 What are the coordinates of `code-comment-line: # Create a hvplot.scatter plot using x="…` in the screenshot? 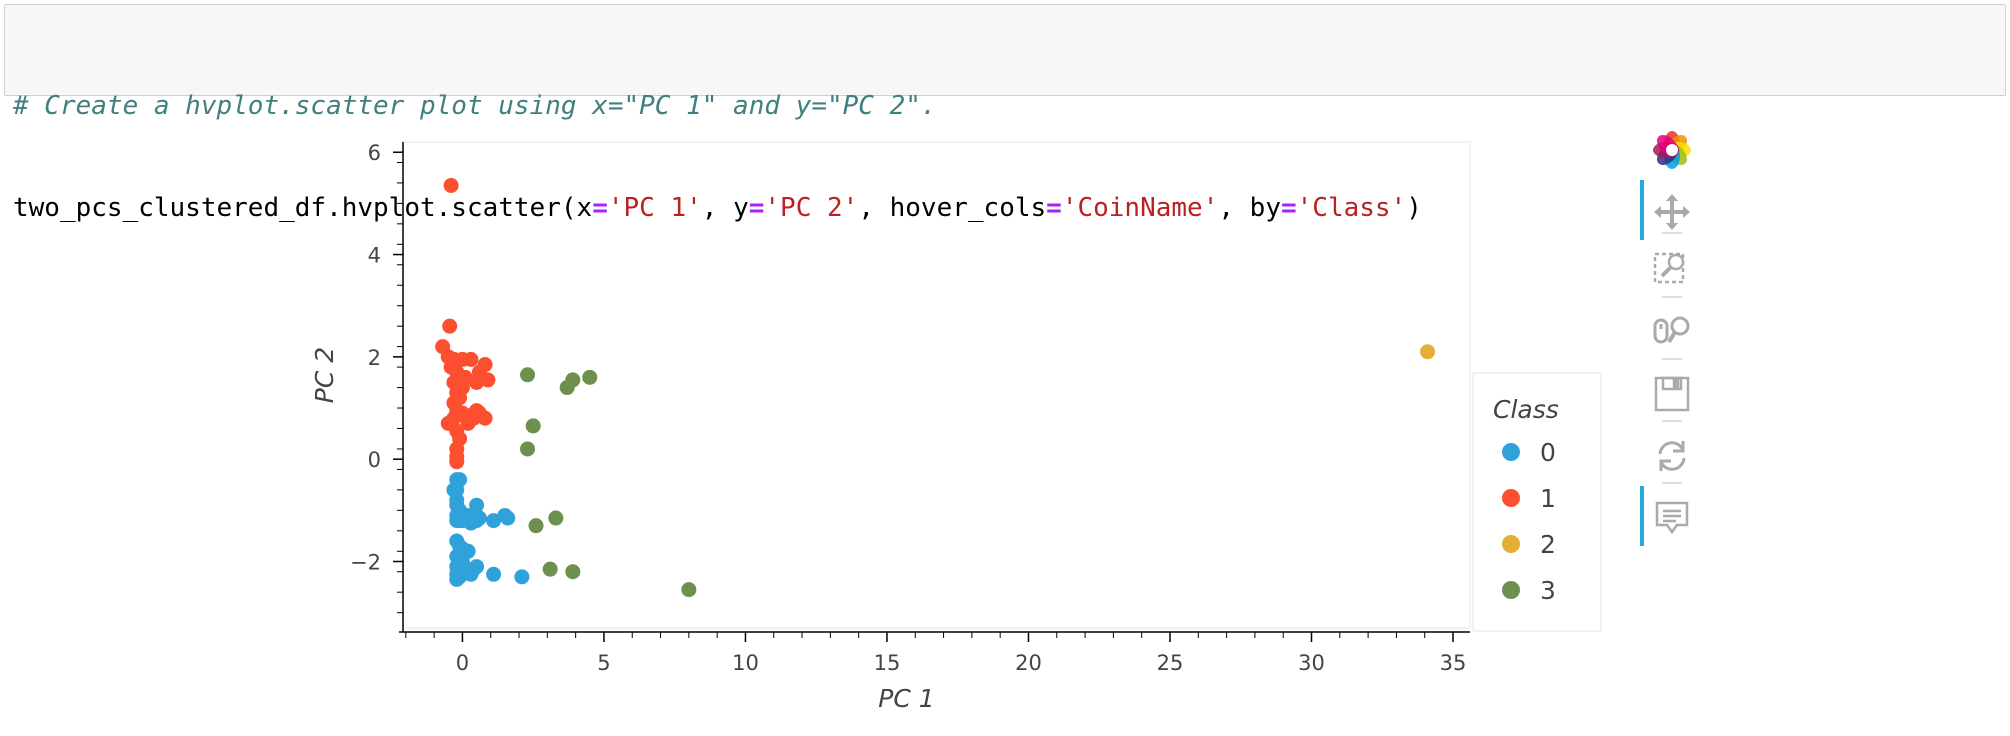 It's located at (1009, 106).